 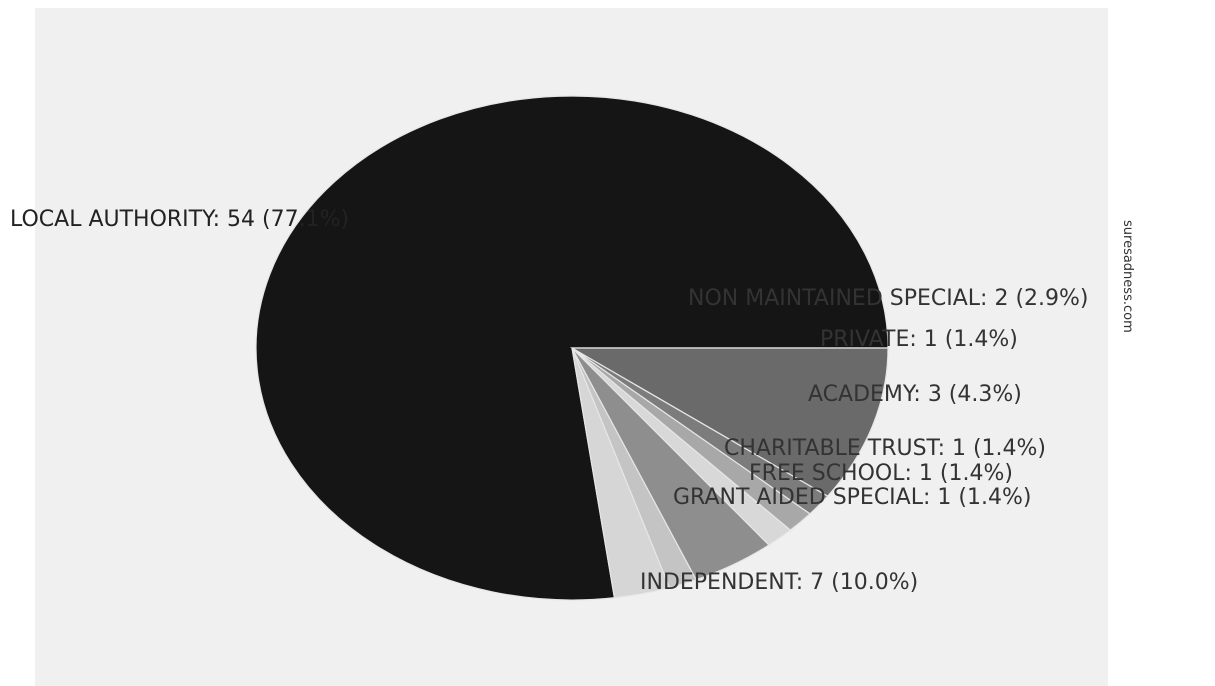 What do you see at coordinates (779, 582) in the screenshot?
I see `slice-label-independent: INDEPENDENT: 7 (10.0%)` at bounding box center [779, 582].